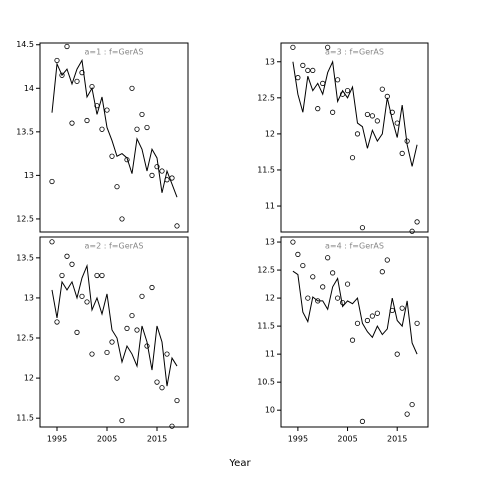 Image resolution: width=480 pixels, height=480 pixels. What do you see at coordinates (107, 439) in the screenshot?
I see `x-tick-label: 2005` at bounding box center [107, 439].